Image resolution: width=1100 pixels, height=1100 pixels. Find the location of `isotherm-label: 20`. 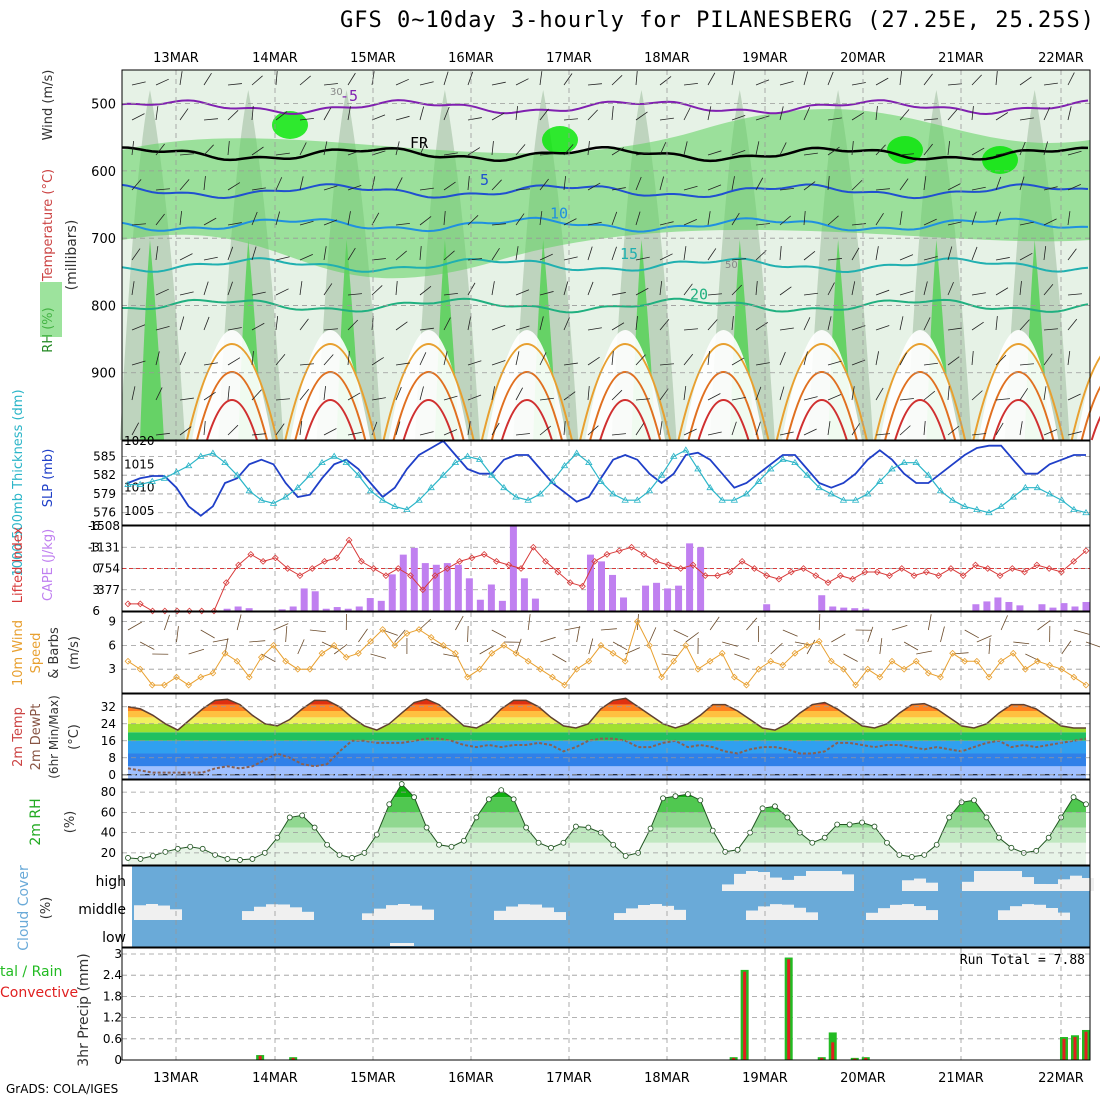

isotherm-label: 20 is located at coordinates (699, 294).